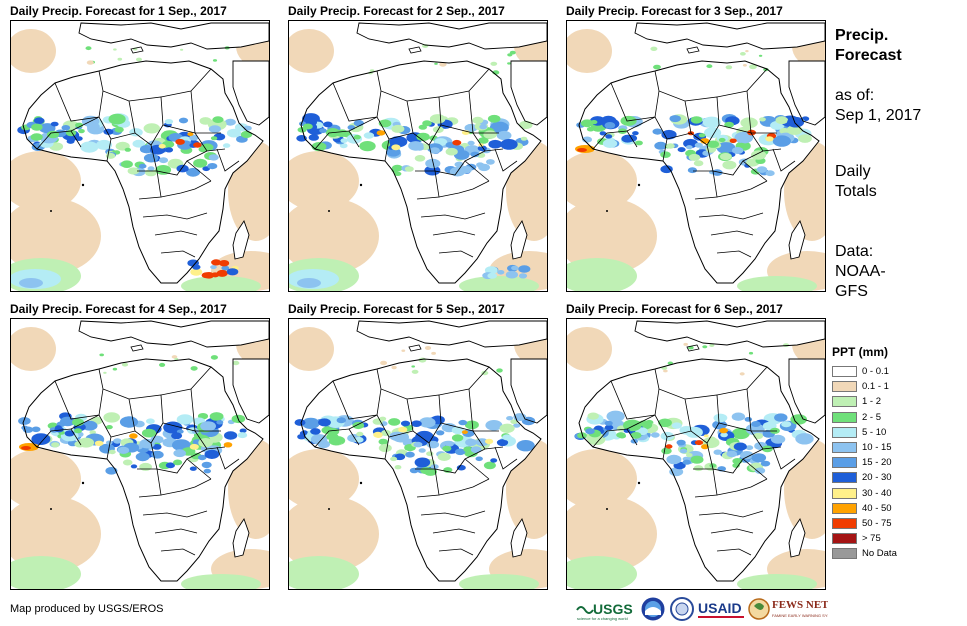 This screenshot has width=967, height=626. I want to click on data-line: NOAA-, so click(860, 271).